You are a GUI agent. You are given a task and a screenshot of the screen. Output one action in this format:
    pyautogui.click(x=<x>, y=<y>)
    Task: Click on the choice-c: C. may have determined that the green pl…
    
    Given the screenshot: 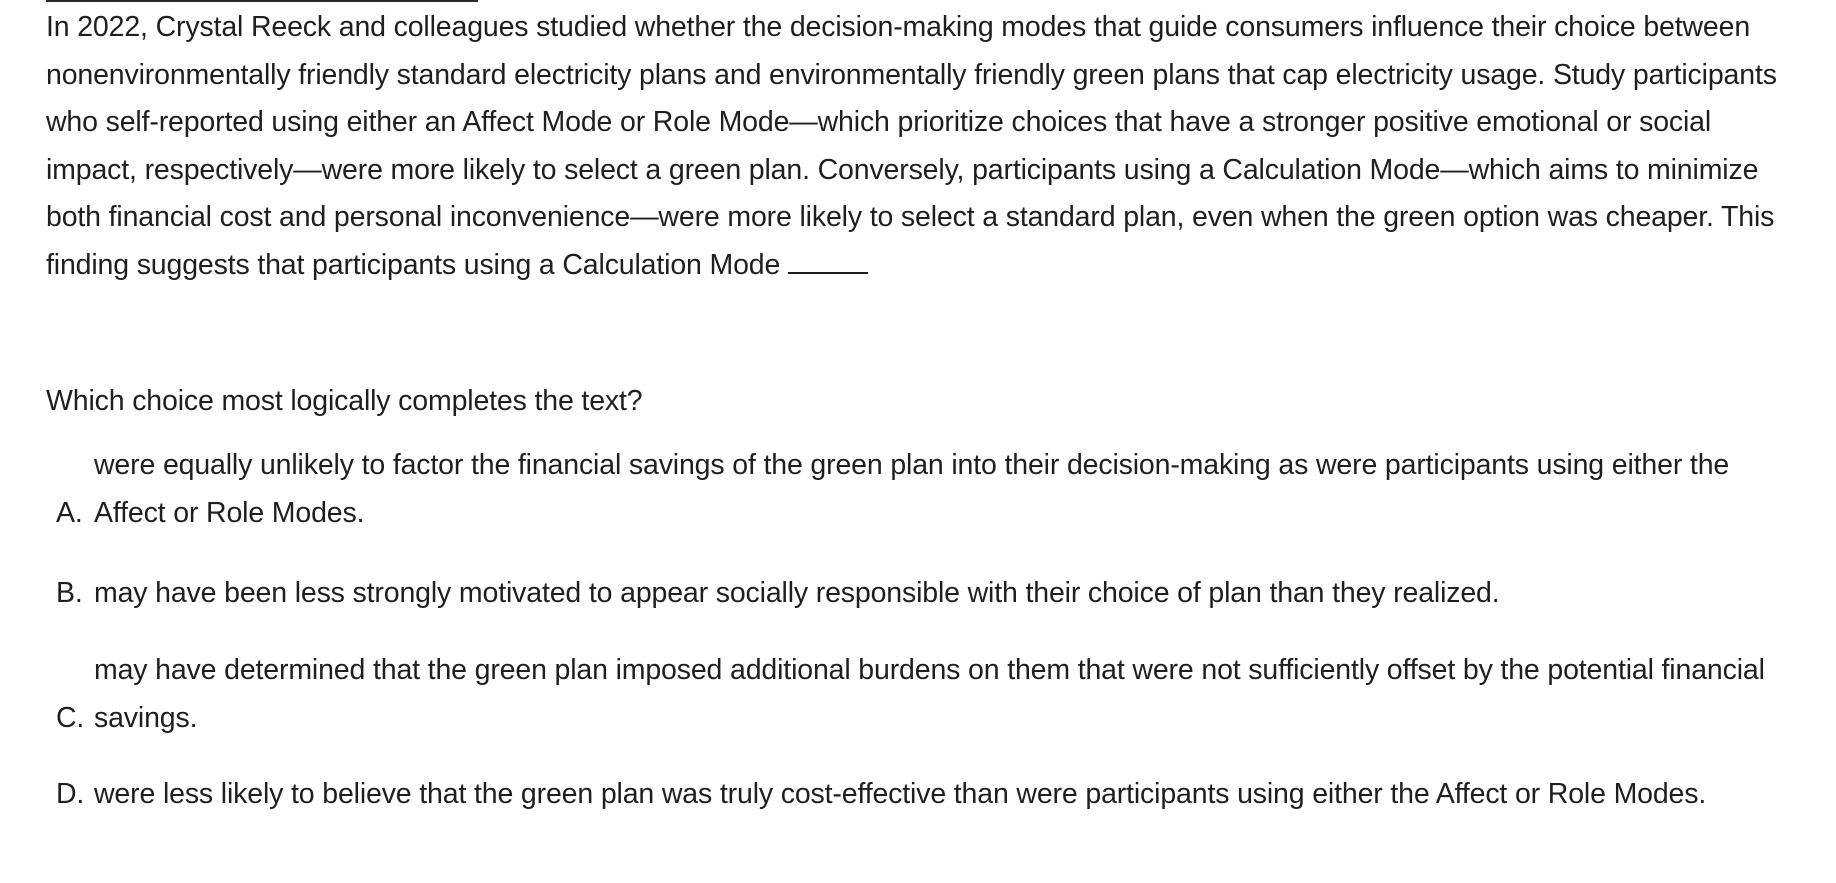 What is the action you would take?
    pyautogui.click(x=916, y=694)
    